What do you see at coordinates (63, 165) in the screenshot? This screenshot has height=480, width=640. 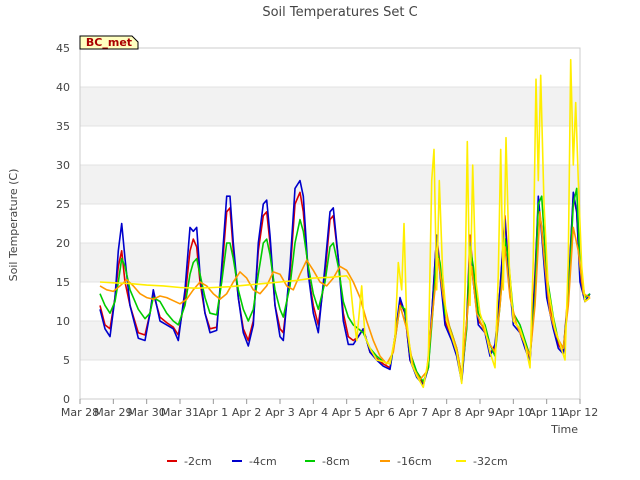 I see `y-tick-label: 30` at bounding box center [63, 165].